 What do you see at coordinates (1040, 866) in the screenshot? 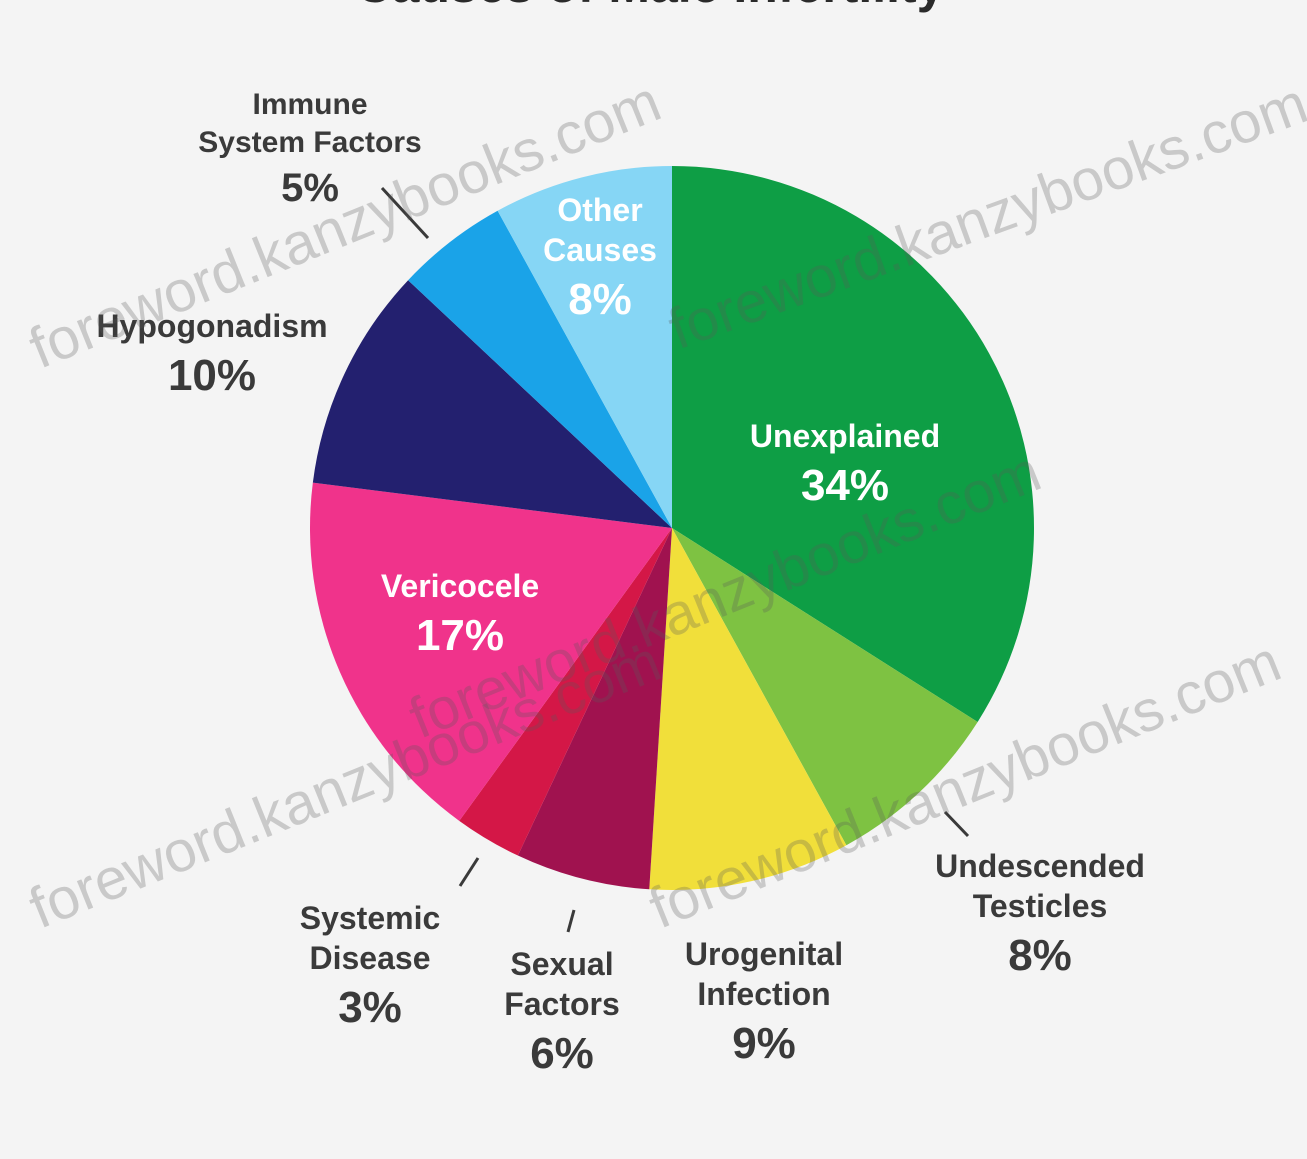
I see `slice-name: Undescended` at bounding box center [1040, 866].